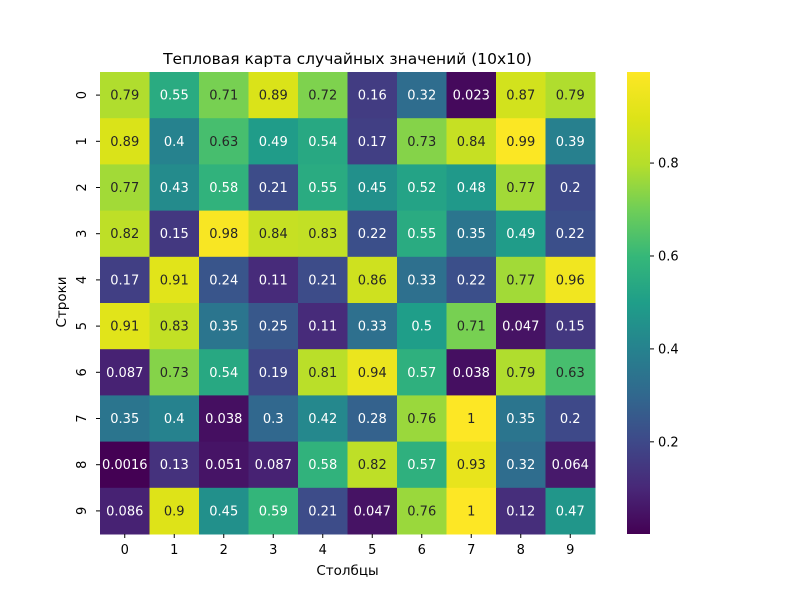 This screenshot has height=604, width=800. What do you see at coordinates (273, 419) in the screenshot?
I see `cell-value-label: 0.3` at bounding box center [273, 419].